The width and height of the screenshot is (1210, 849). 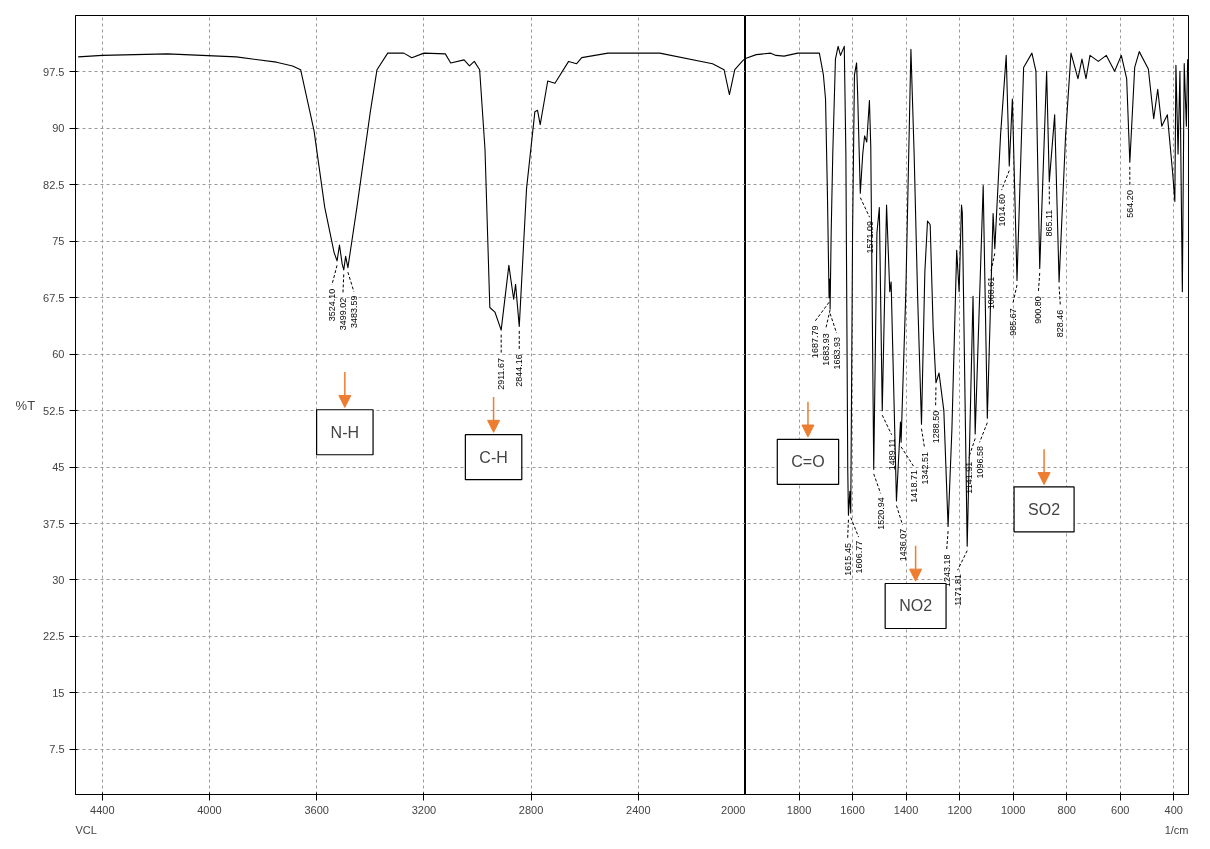 I want to click on y-tick-label: 45, so click(x=58, y=467).